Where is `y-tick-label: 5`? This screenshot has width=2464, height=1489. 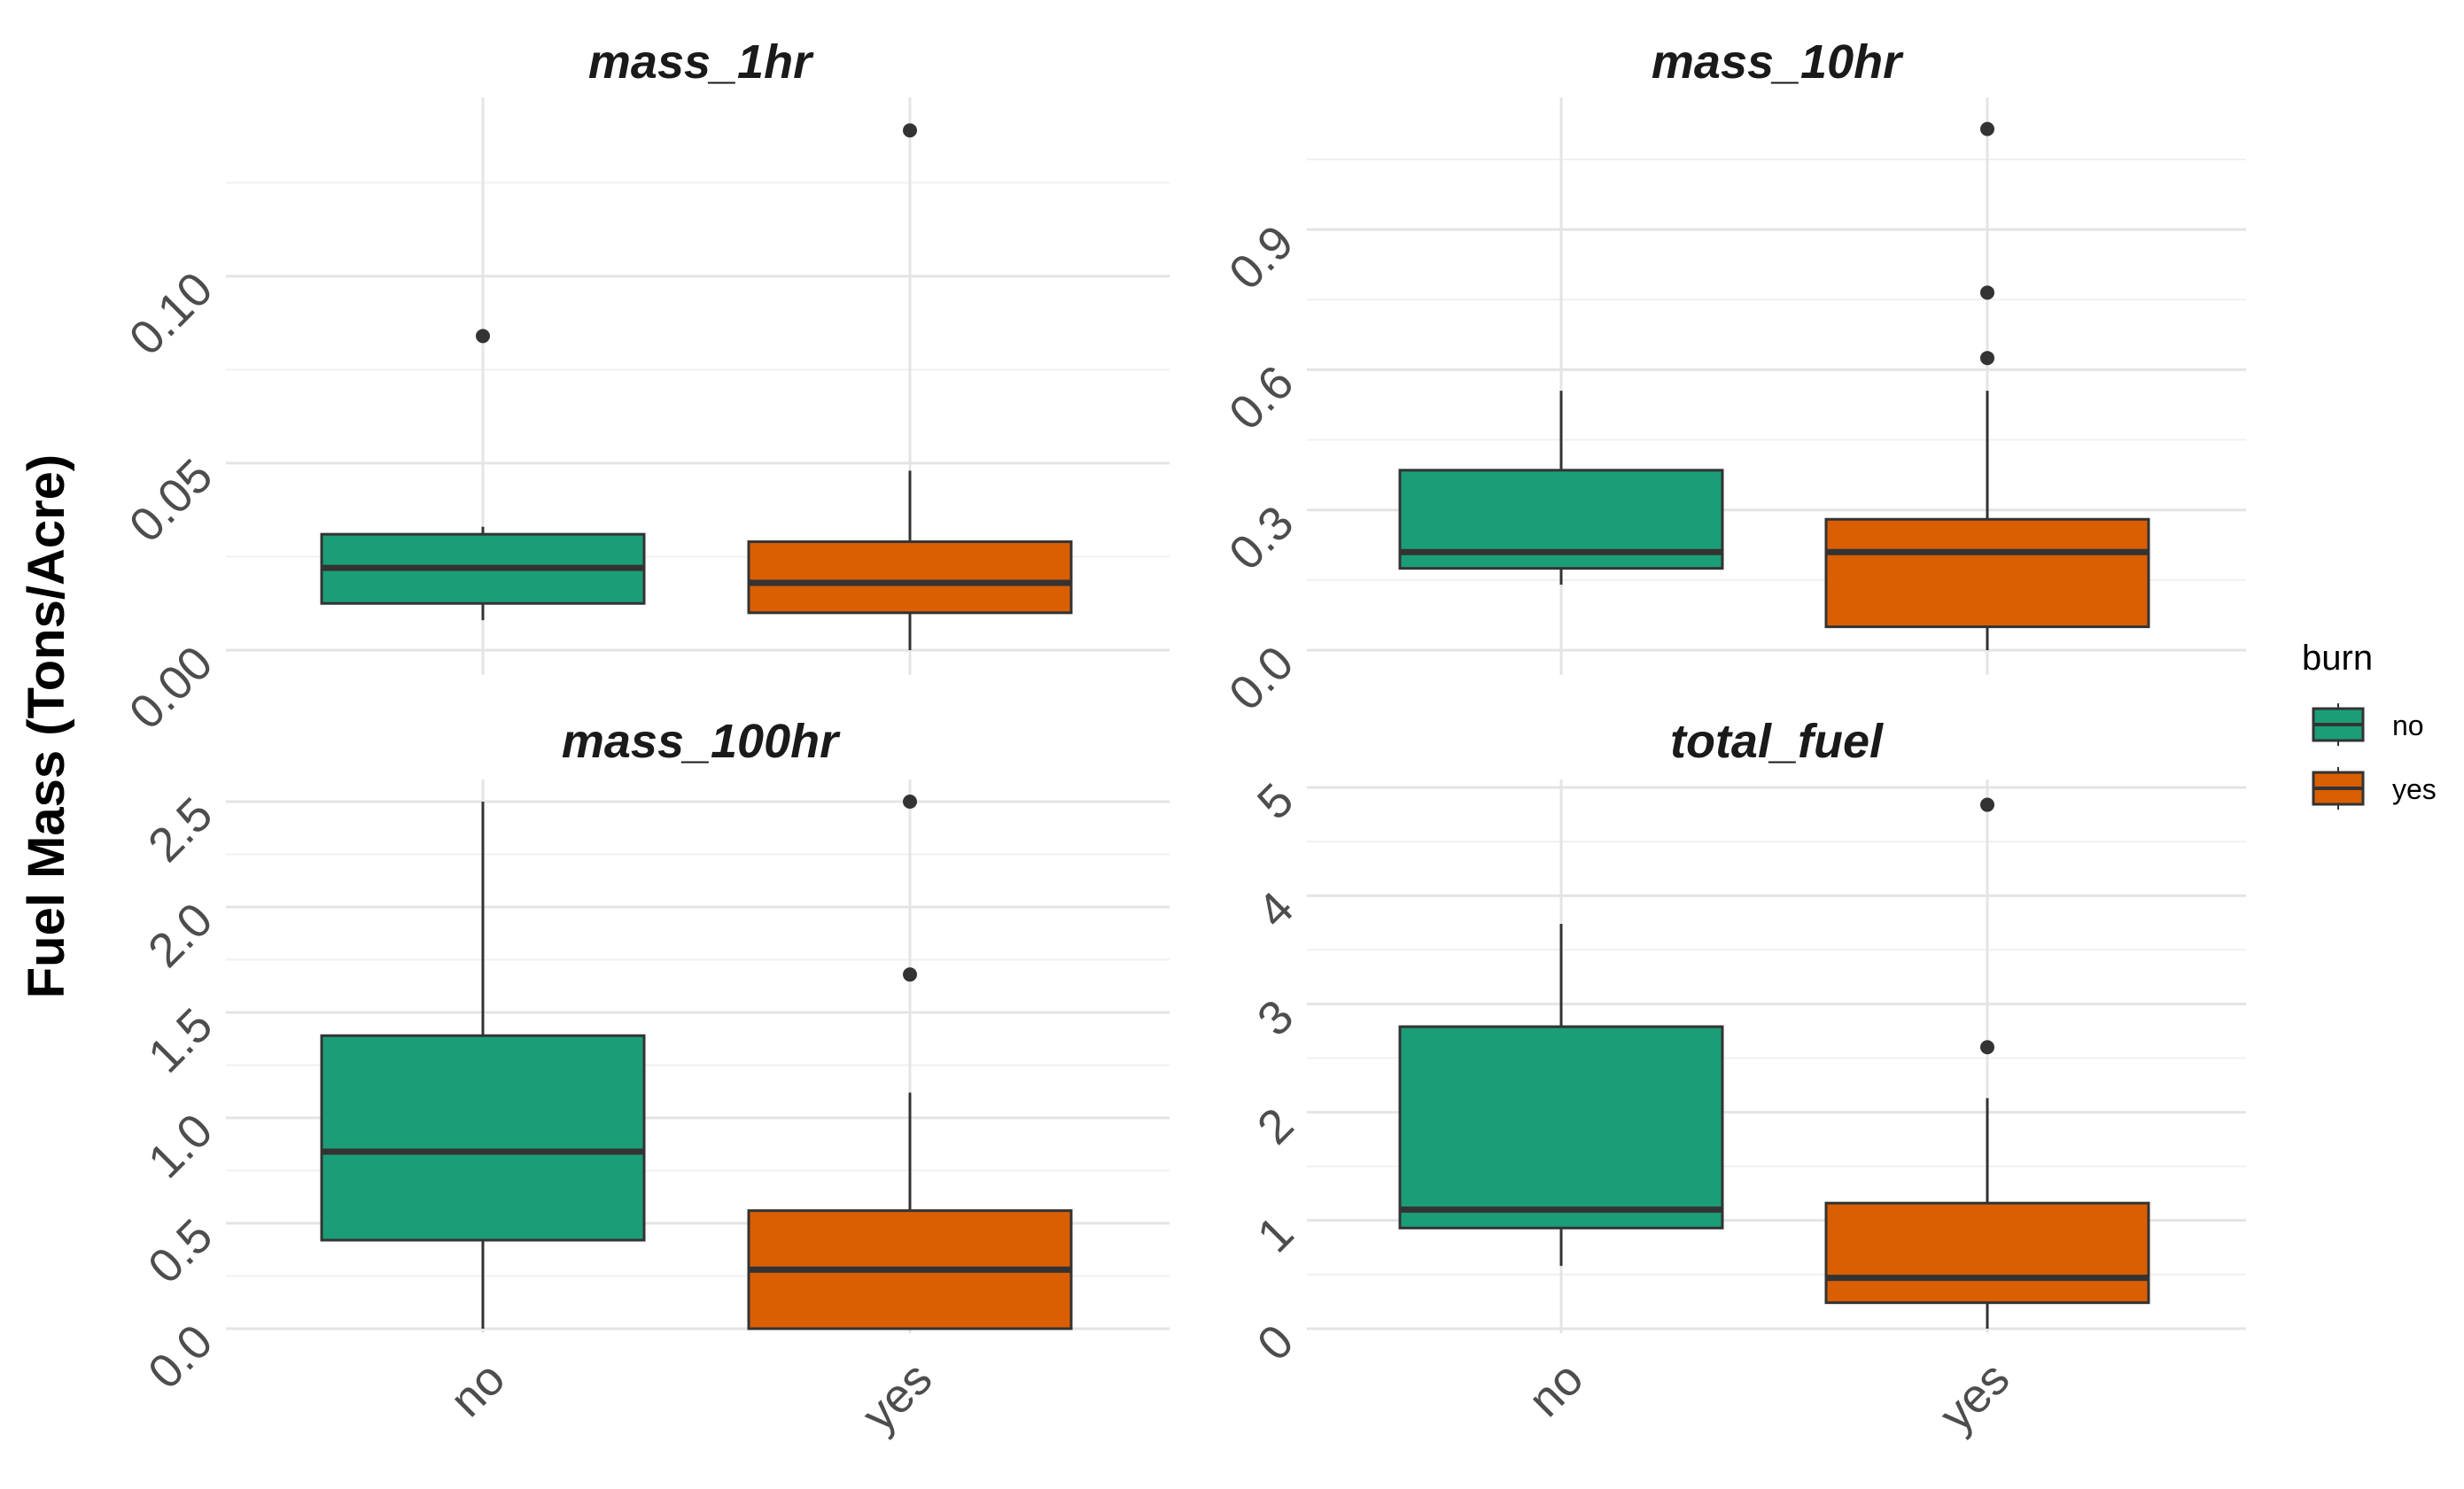 y-tick-label: 5 is located at coordinates (1276, 801).